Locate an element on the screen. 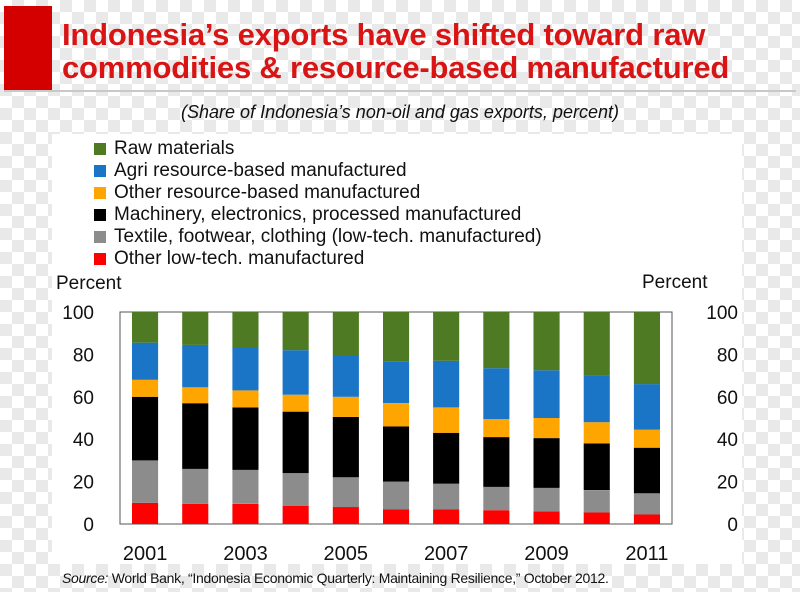 The image size is (800, 592). bar-segment-2007-other-low-tech-manufactured is located at coordinates (446, 516).